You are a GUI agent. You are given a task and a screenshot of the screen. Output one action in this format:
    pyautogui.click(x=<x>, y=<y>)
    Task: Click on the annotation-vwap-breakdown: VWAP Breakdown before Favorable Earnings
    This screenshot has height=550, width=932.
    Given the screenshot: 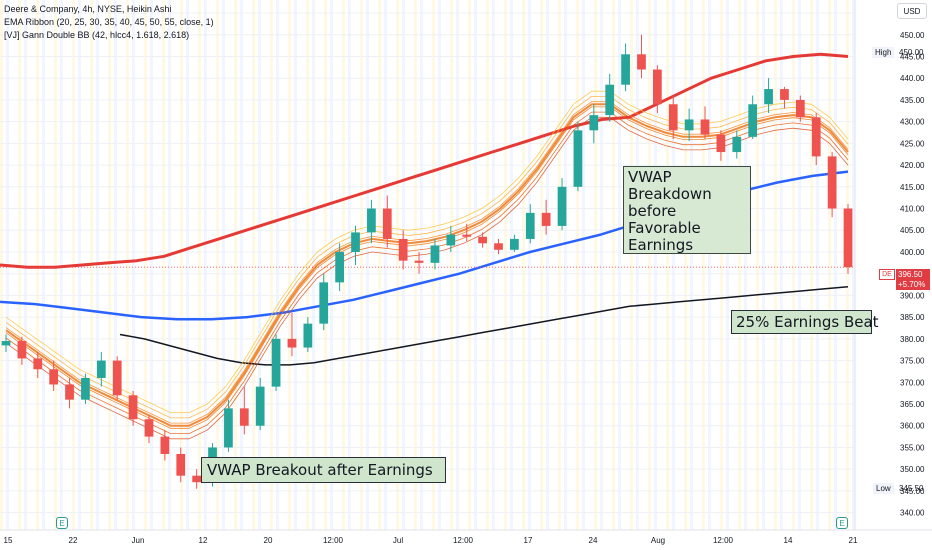 What is the action you would take?
    pyautogui.click(x=687, y=210)
    